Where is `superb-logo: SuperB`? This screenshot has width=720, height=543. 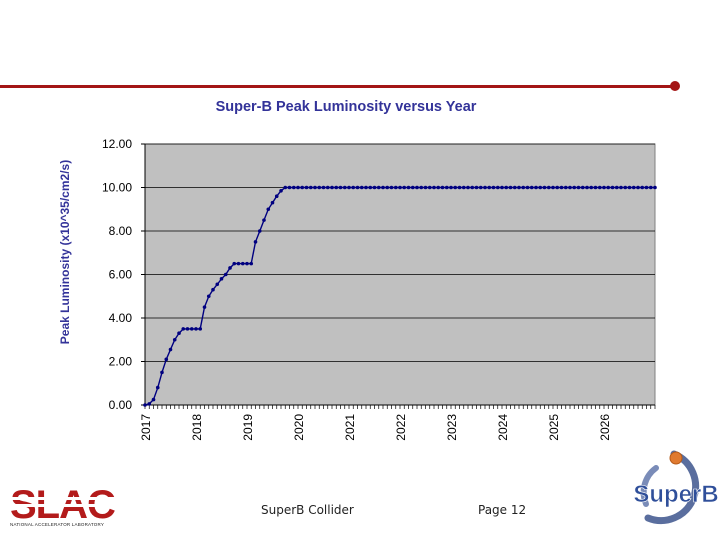 superb-logo: SuperB is located at coordinates (676, 493).